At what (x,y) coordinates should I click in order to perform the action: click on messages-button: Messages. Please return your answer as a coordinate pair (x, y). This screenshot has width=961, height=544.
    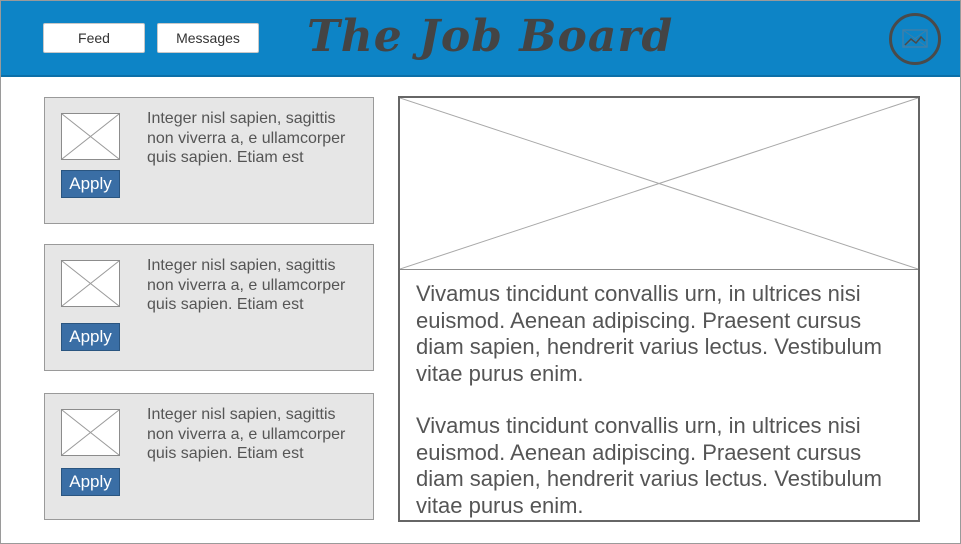
    Looking at the image, I should click on (208, 38).